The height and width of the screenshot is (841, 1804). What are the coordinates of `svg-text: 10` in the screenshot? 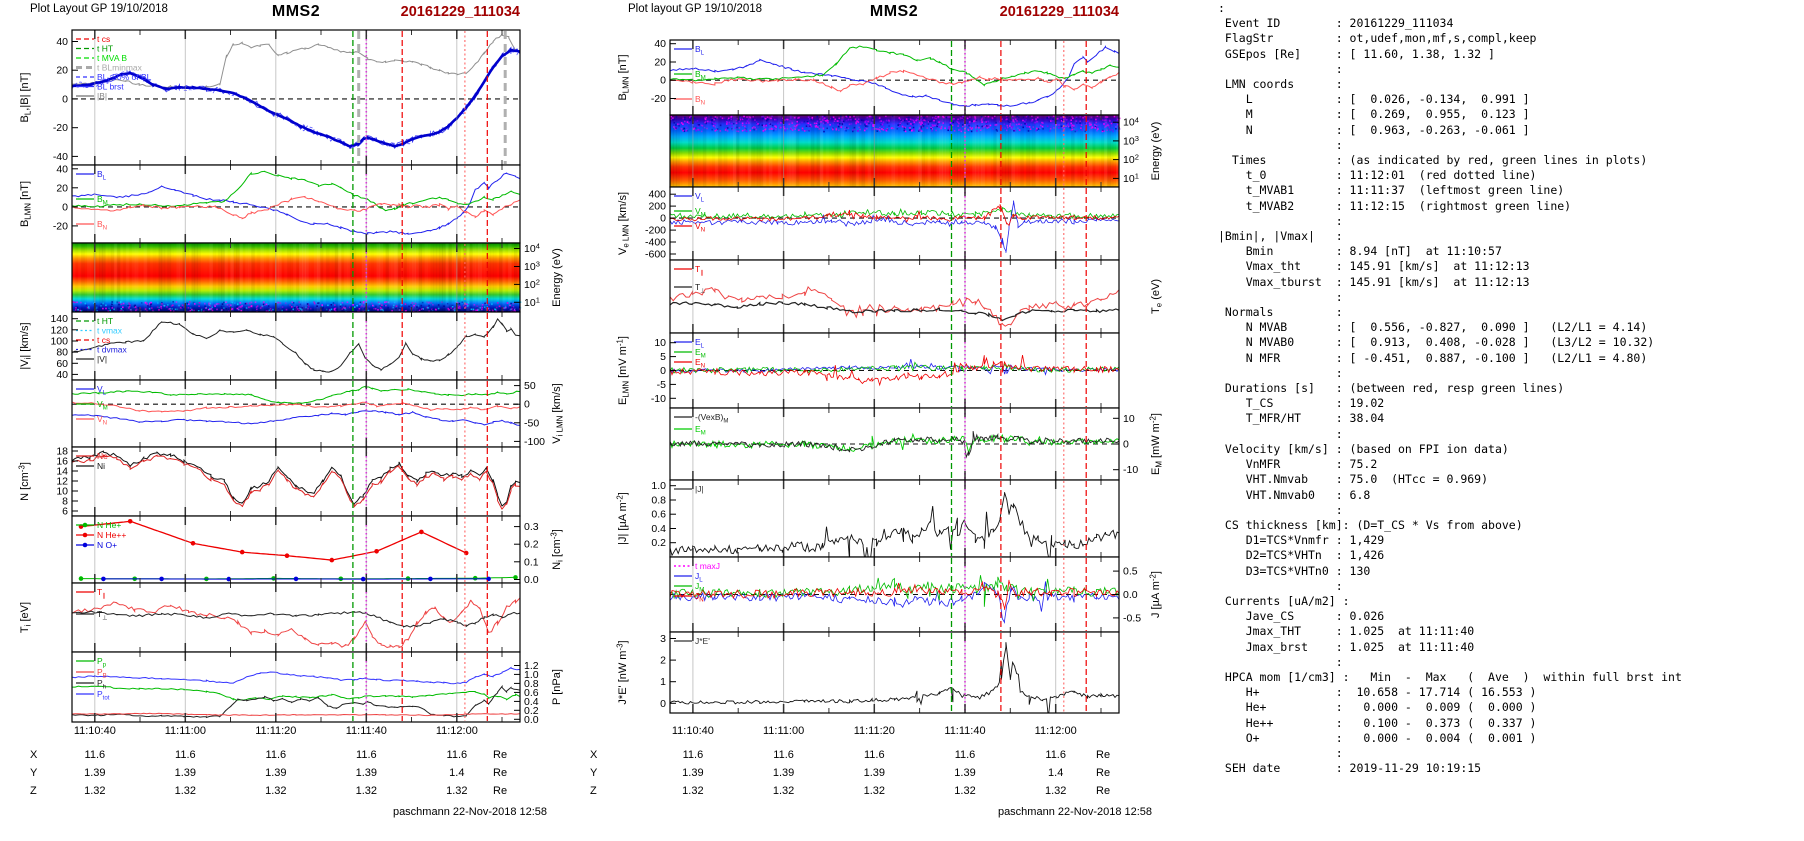 It's located at (62, 492).